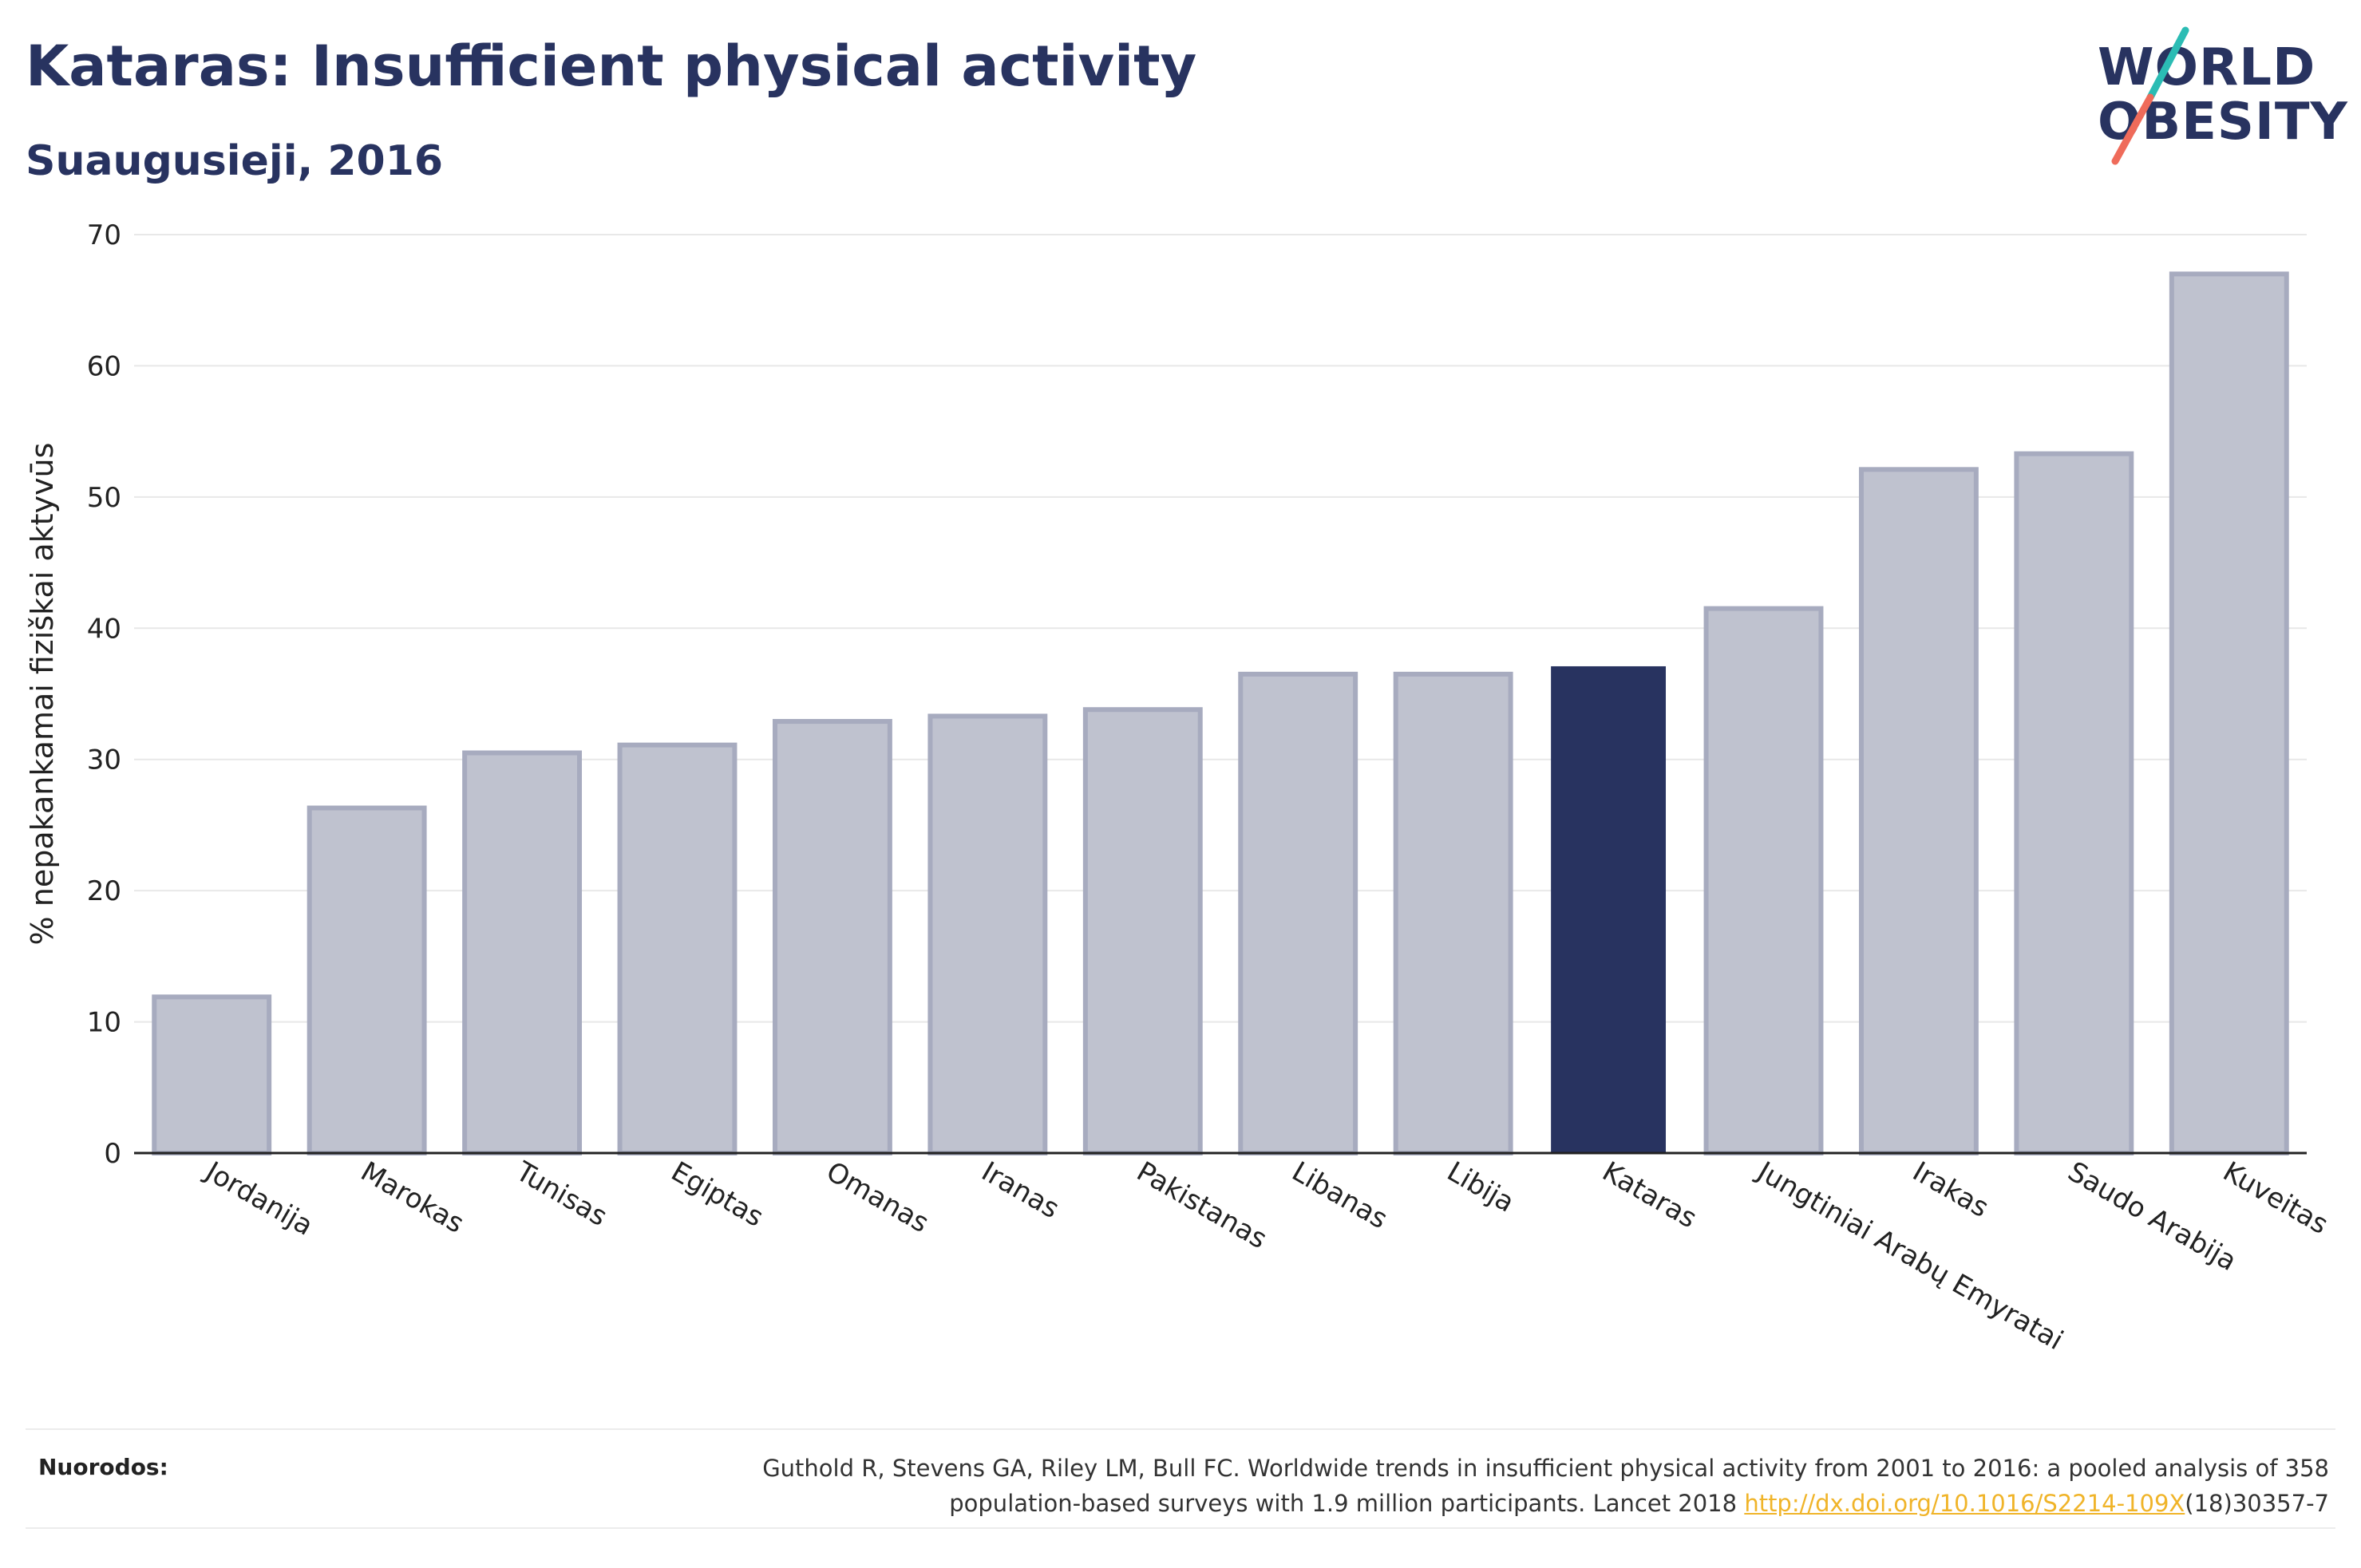 The height and width of the screenshot is (1568, 2361). Describe the element at coordinates (1180, 1429) in the screenshot. I see `footer-divider-top` at that location.